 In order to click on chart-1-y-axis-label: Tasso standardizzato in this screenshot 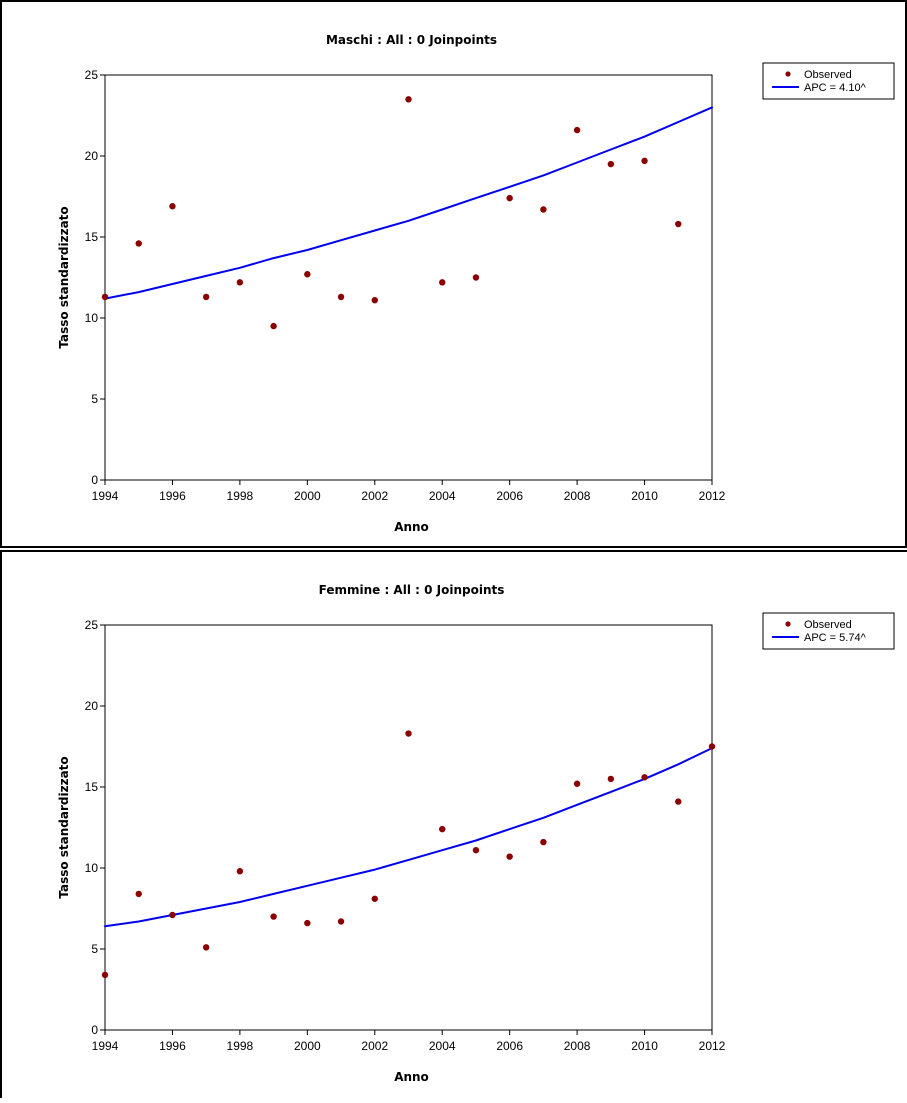, I will do `click(64, 827)`.